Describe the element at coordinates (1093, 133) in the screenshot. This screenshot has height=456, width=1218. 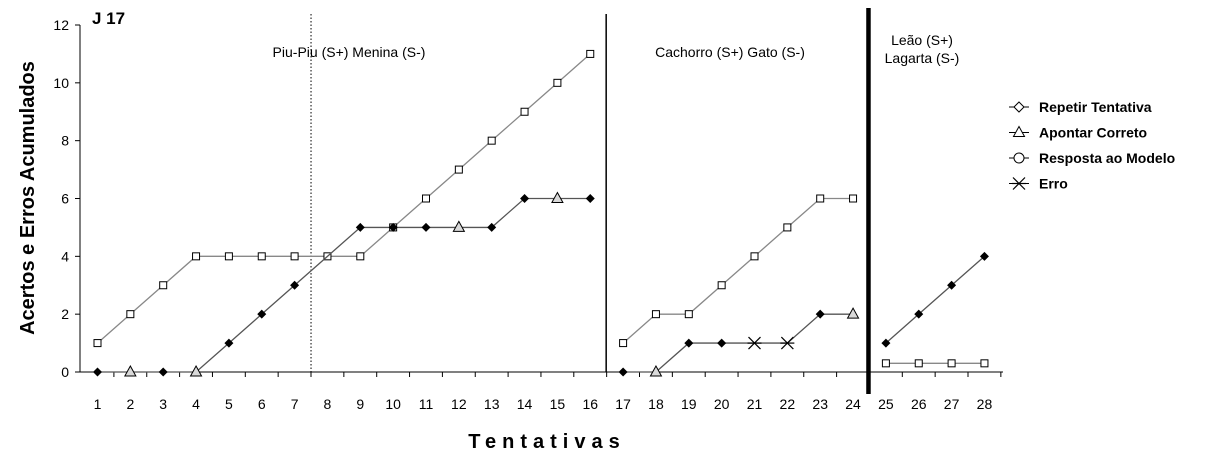
I see `legend-label: Apontar Correto` at that location.